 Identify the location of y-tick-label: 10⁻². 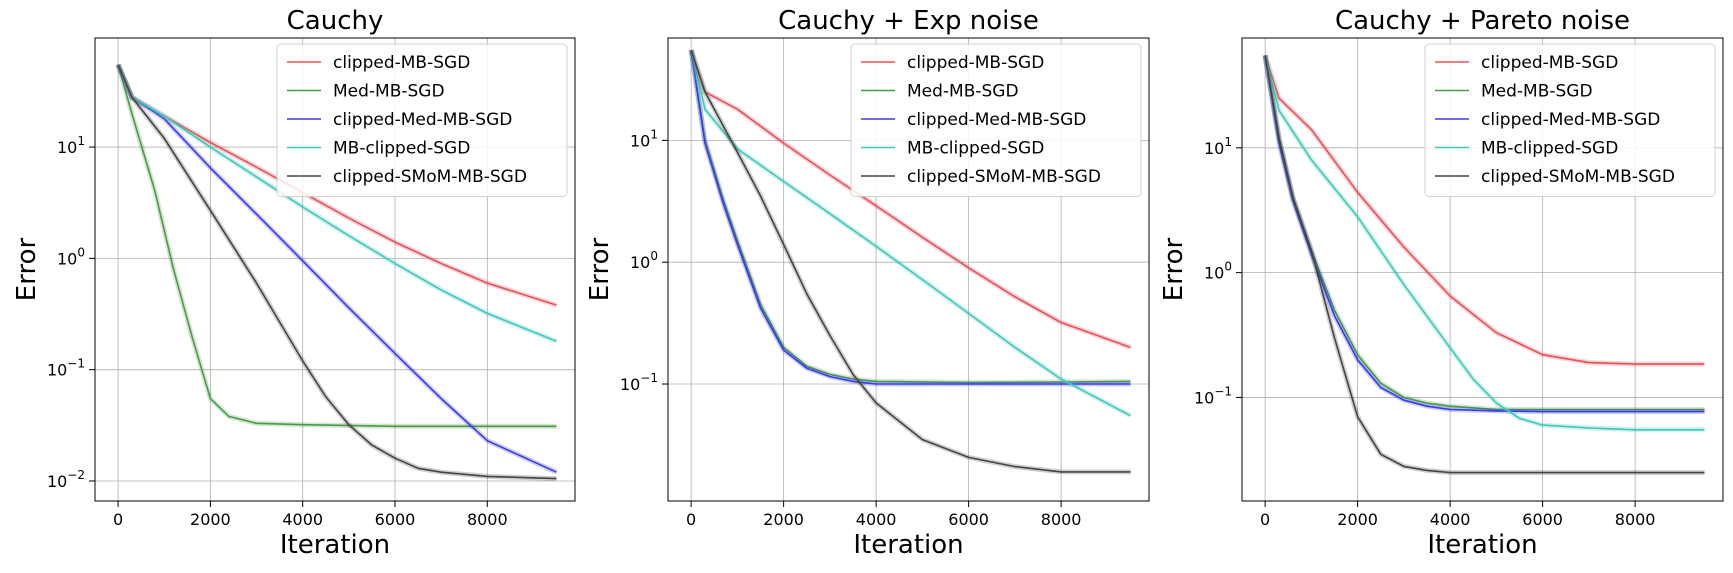
(66, 479).